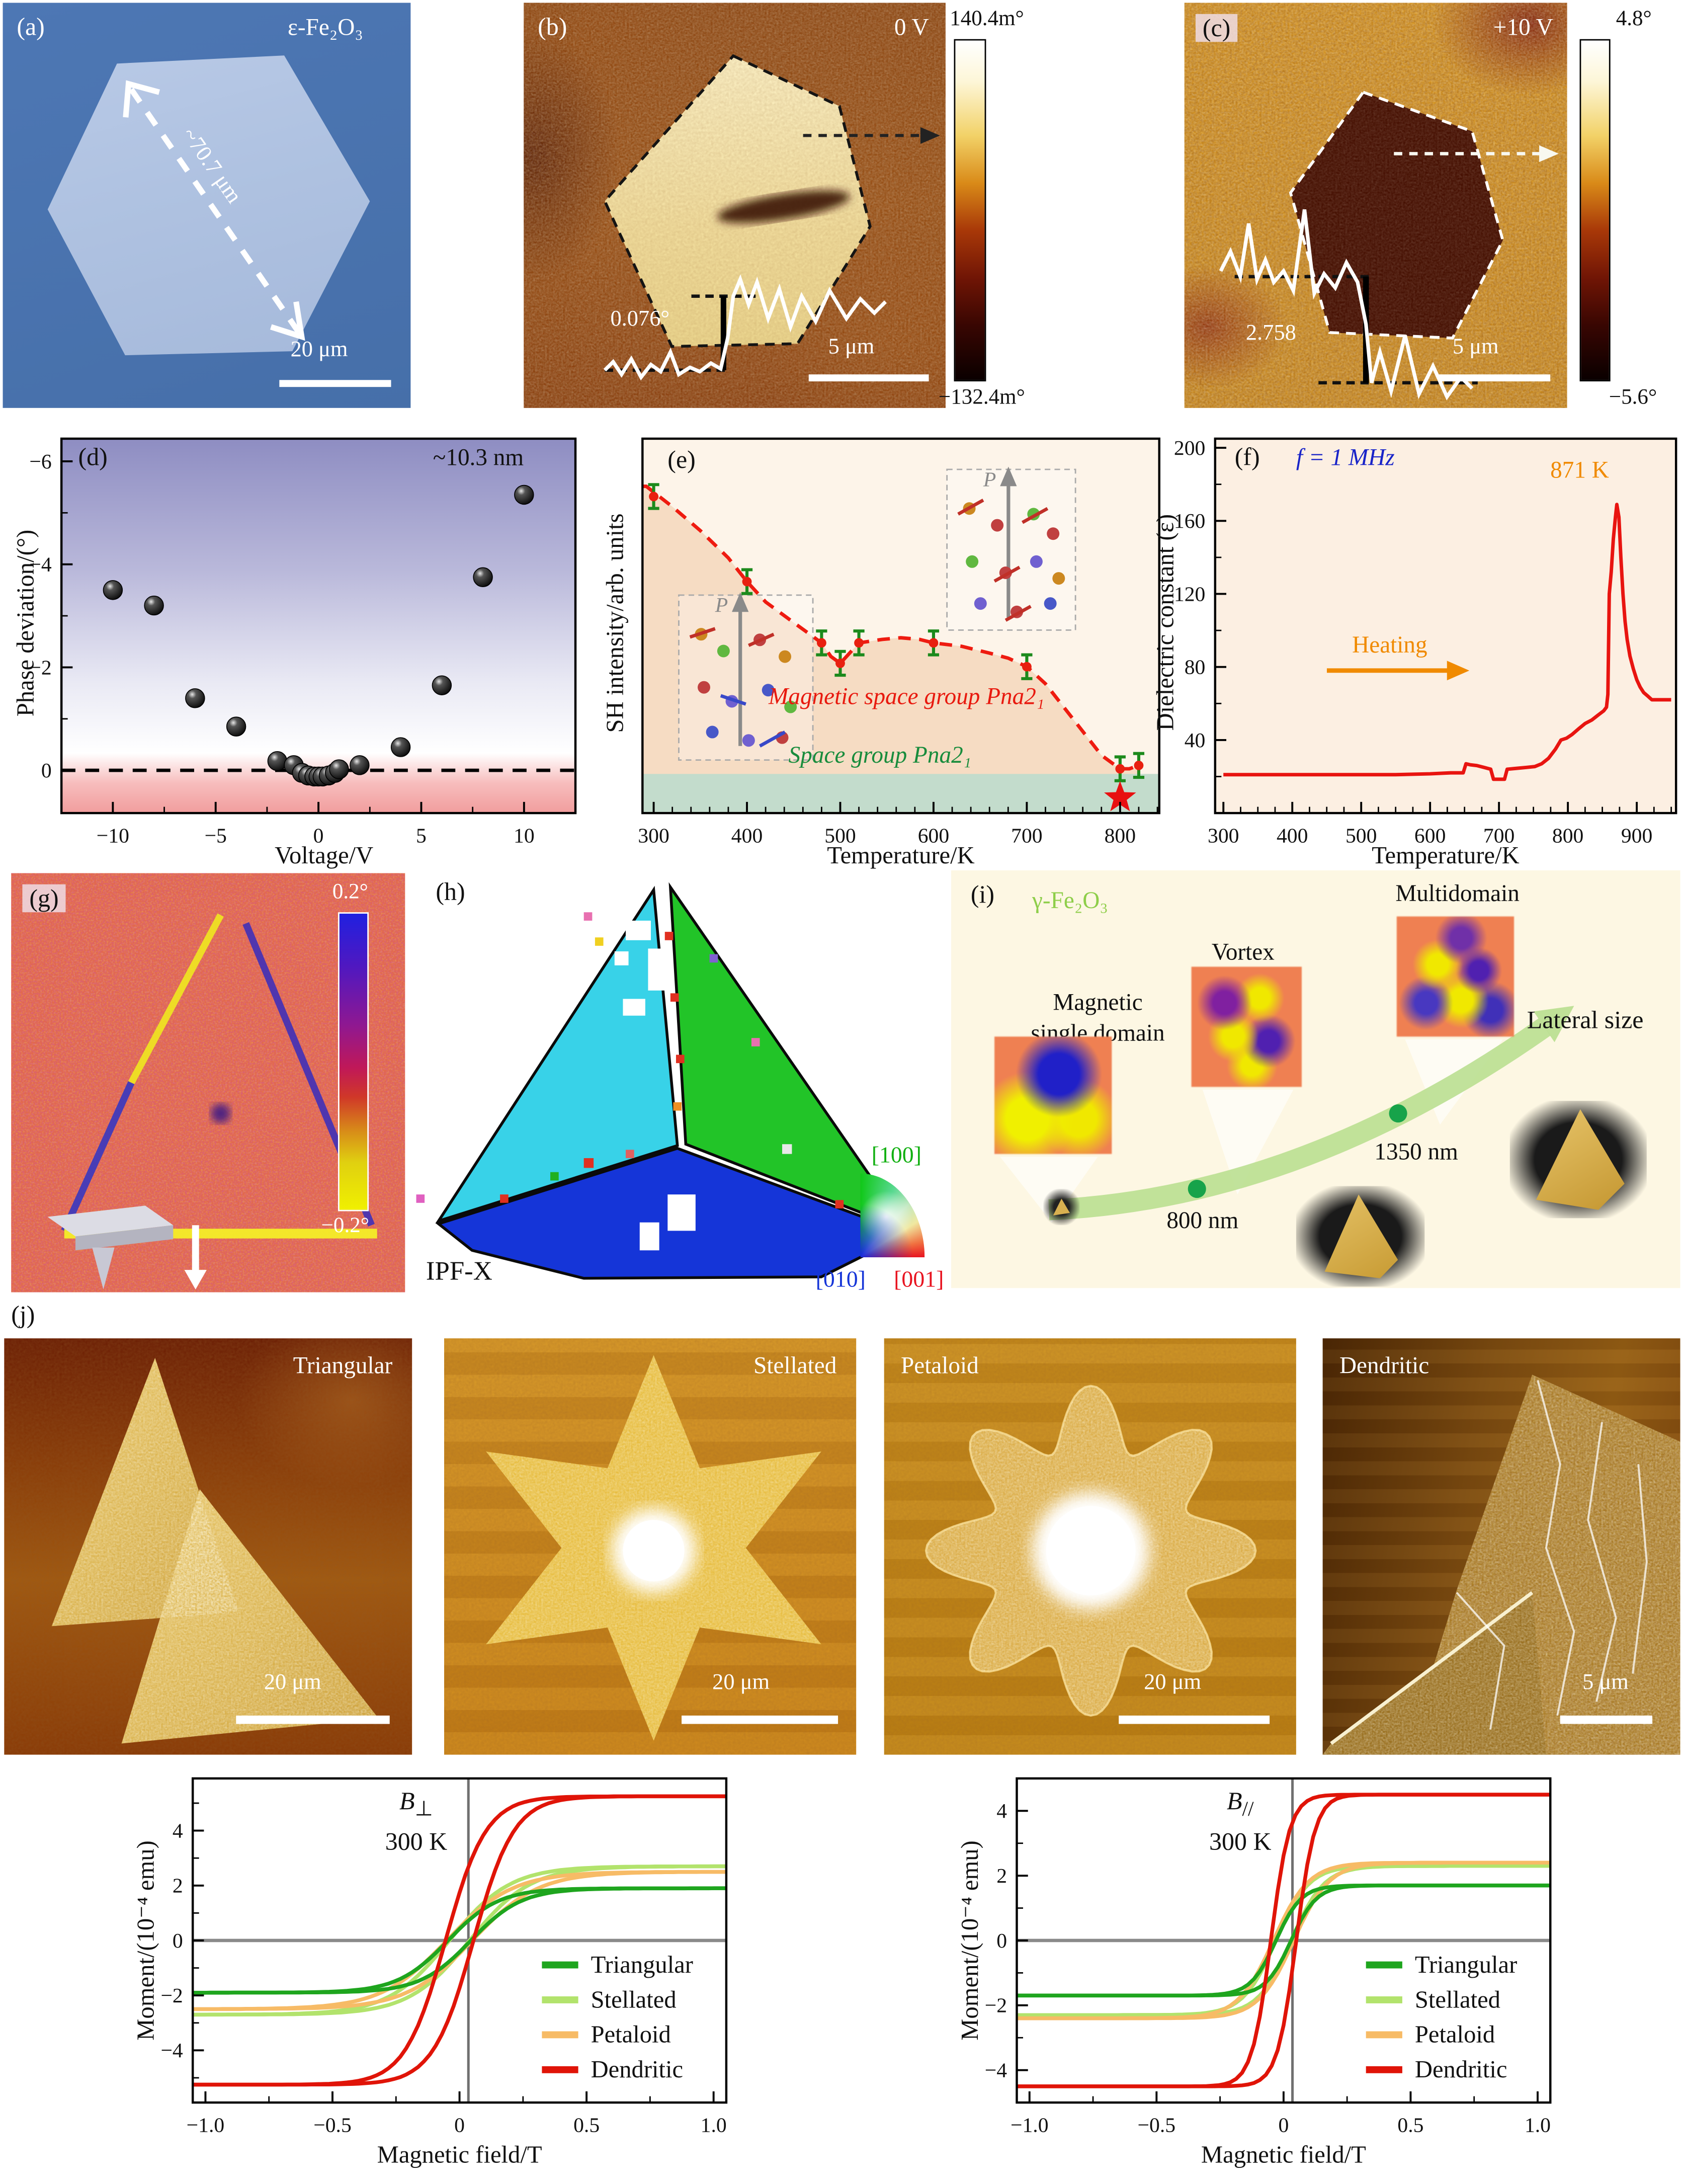  What do you see at coordinates (1442, 2034) in the screenshot?
I see `legend-item-petaloid: Petaloid` at bounding box center [1442, 2034].